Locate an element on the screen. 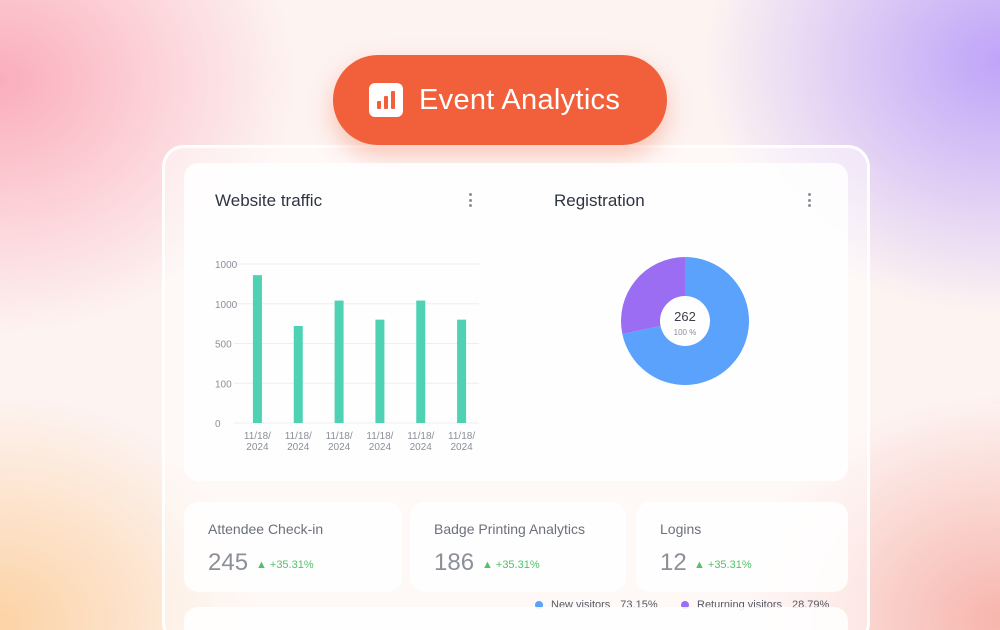 This screenshot has height=630, width=1000. bottom-card is located at coordinates (516, 618).